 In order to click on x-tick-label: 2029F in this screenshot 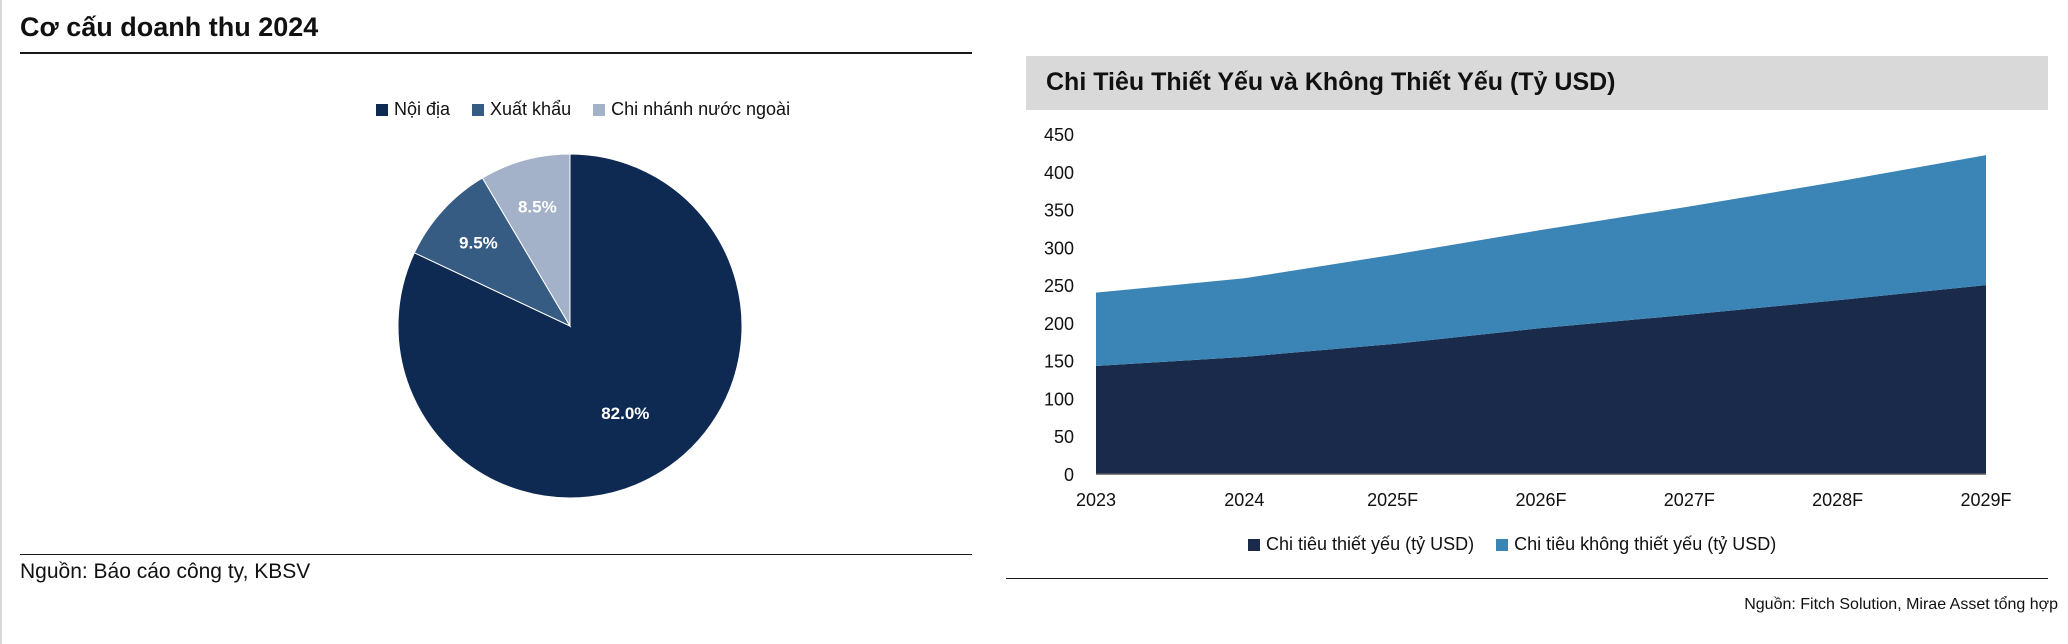, I will do `click(1985, 500)`.